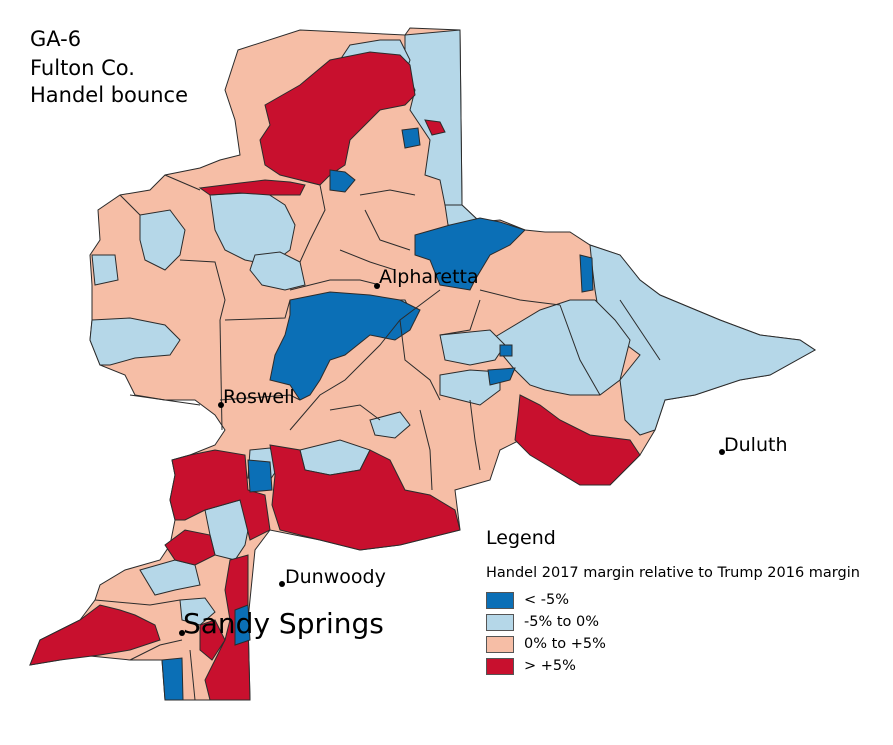 The height and width of the screenshot is (745, 893). Describe the element at coordinates (521, 538) in the screenshot. I see `legend-title: Legend` at that location.